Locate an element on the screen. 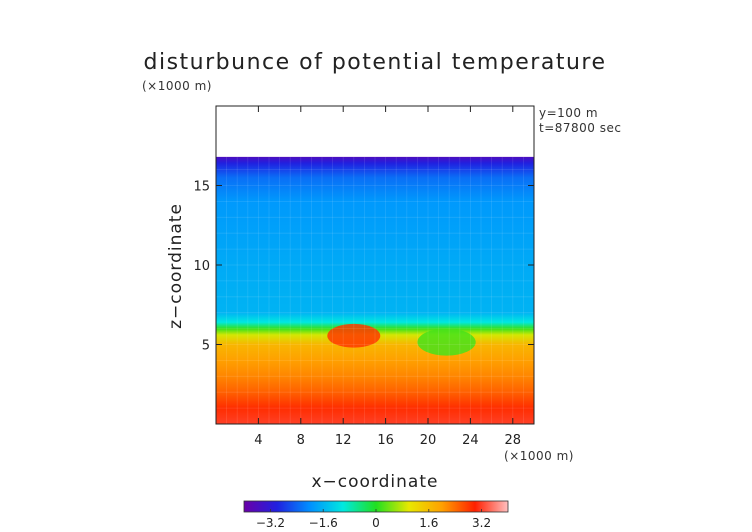  y-tick-label: 10 is located at coordinates (201, 266).